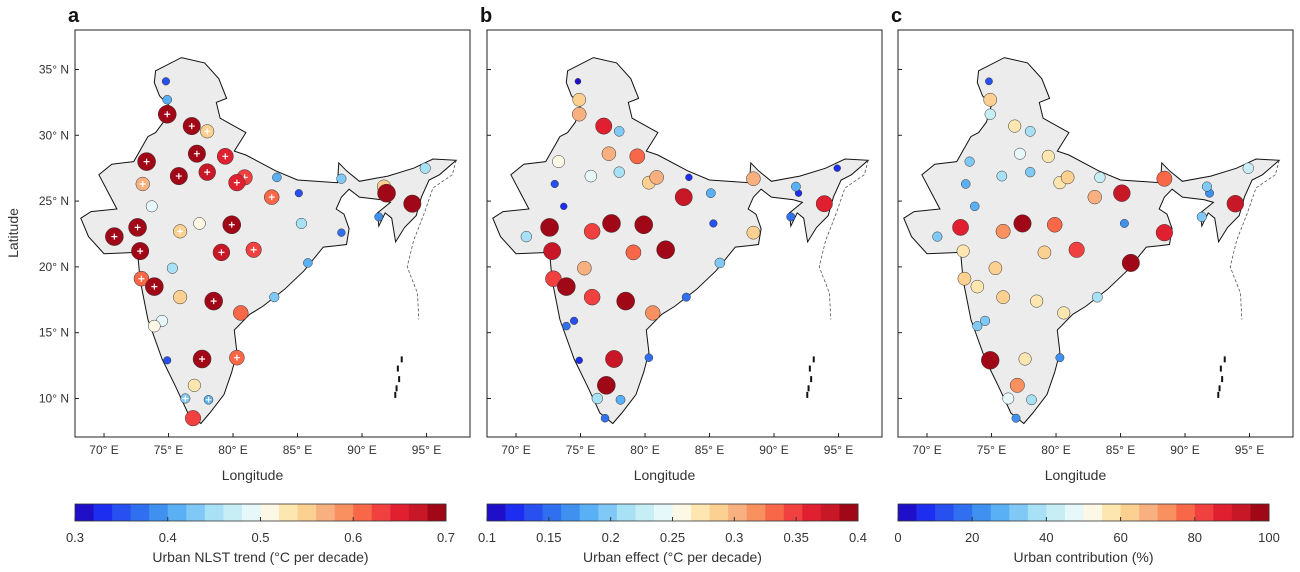 Image resolution: width=1300 pixels, height=572 pixels. What do you see at coordinates (773, 450) in the screenshot?
I see `lon-tick-label: 90° E` at bounding box center [773, 450].